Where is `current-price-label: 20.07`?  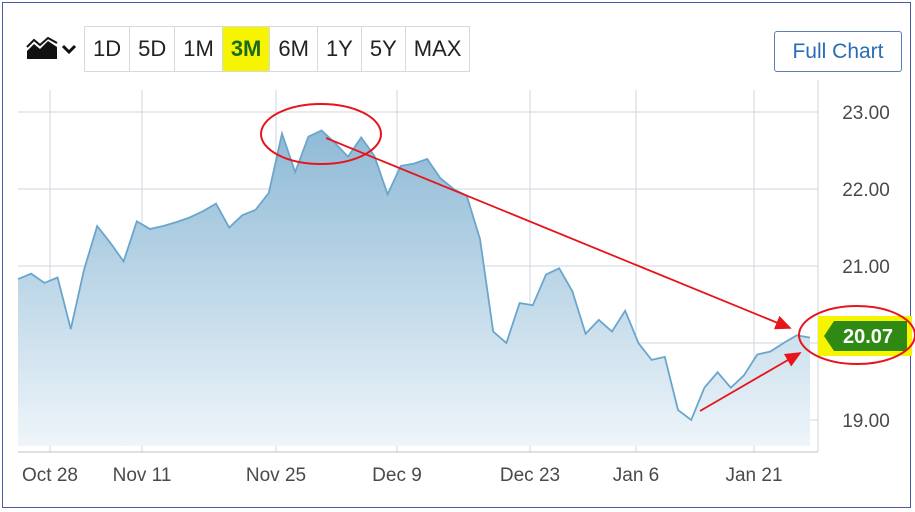 current-price-label: 20.07 is located at coordinates (868, 337).